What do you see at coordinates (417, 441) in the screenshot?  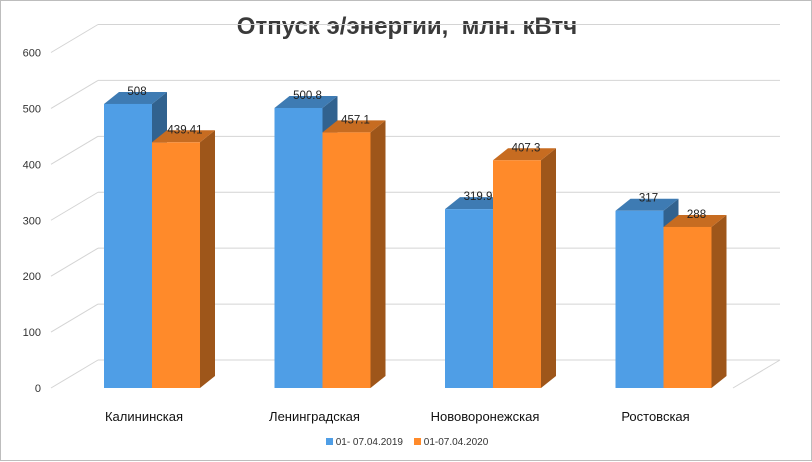 I see `legend-swatch-2020` at bounding box center [417, 441].